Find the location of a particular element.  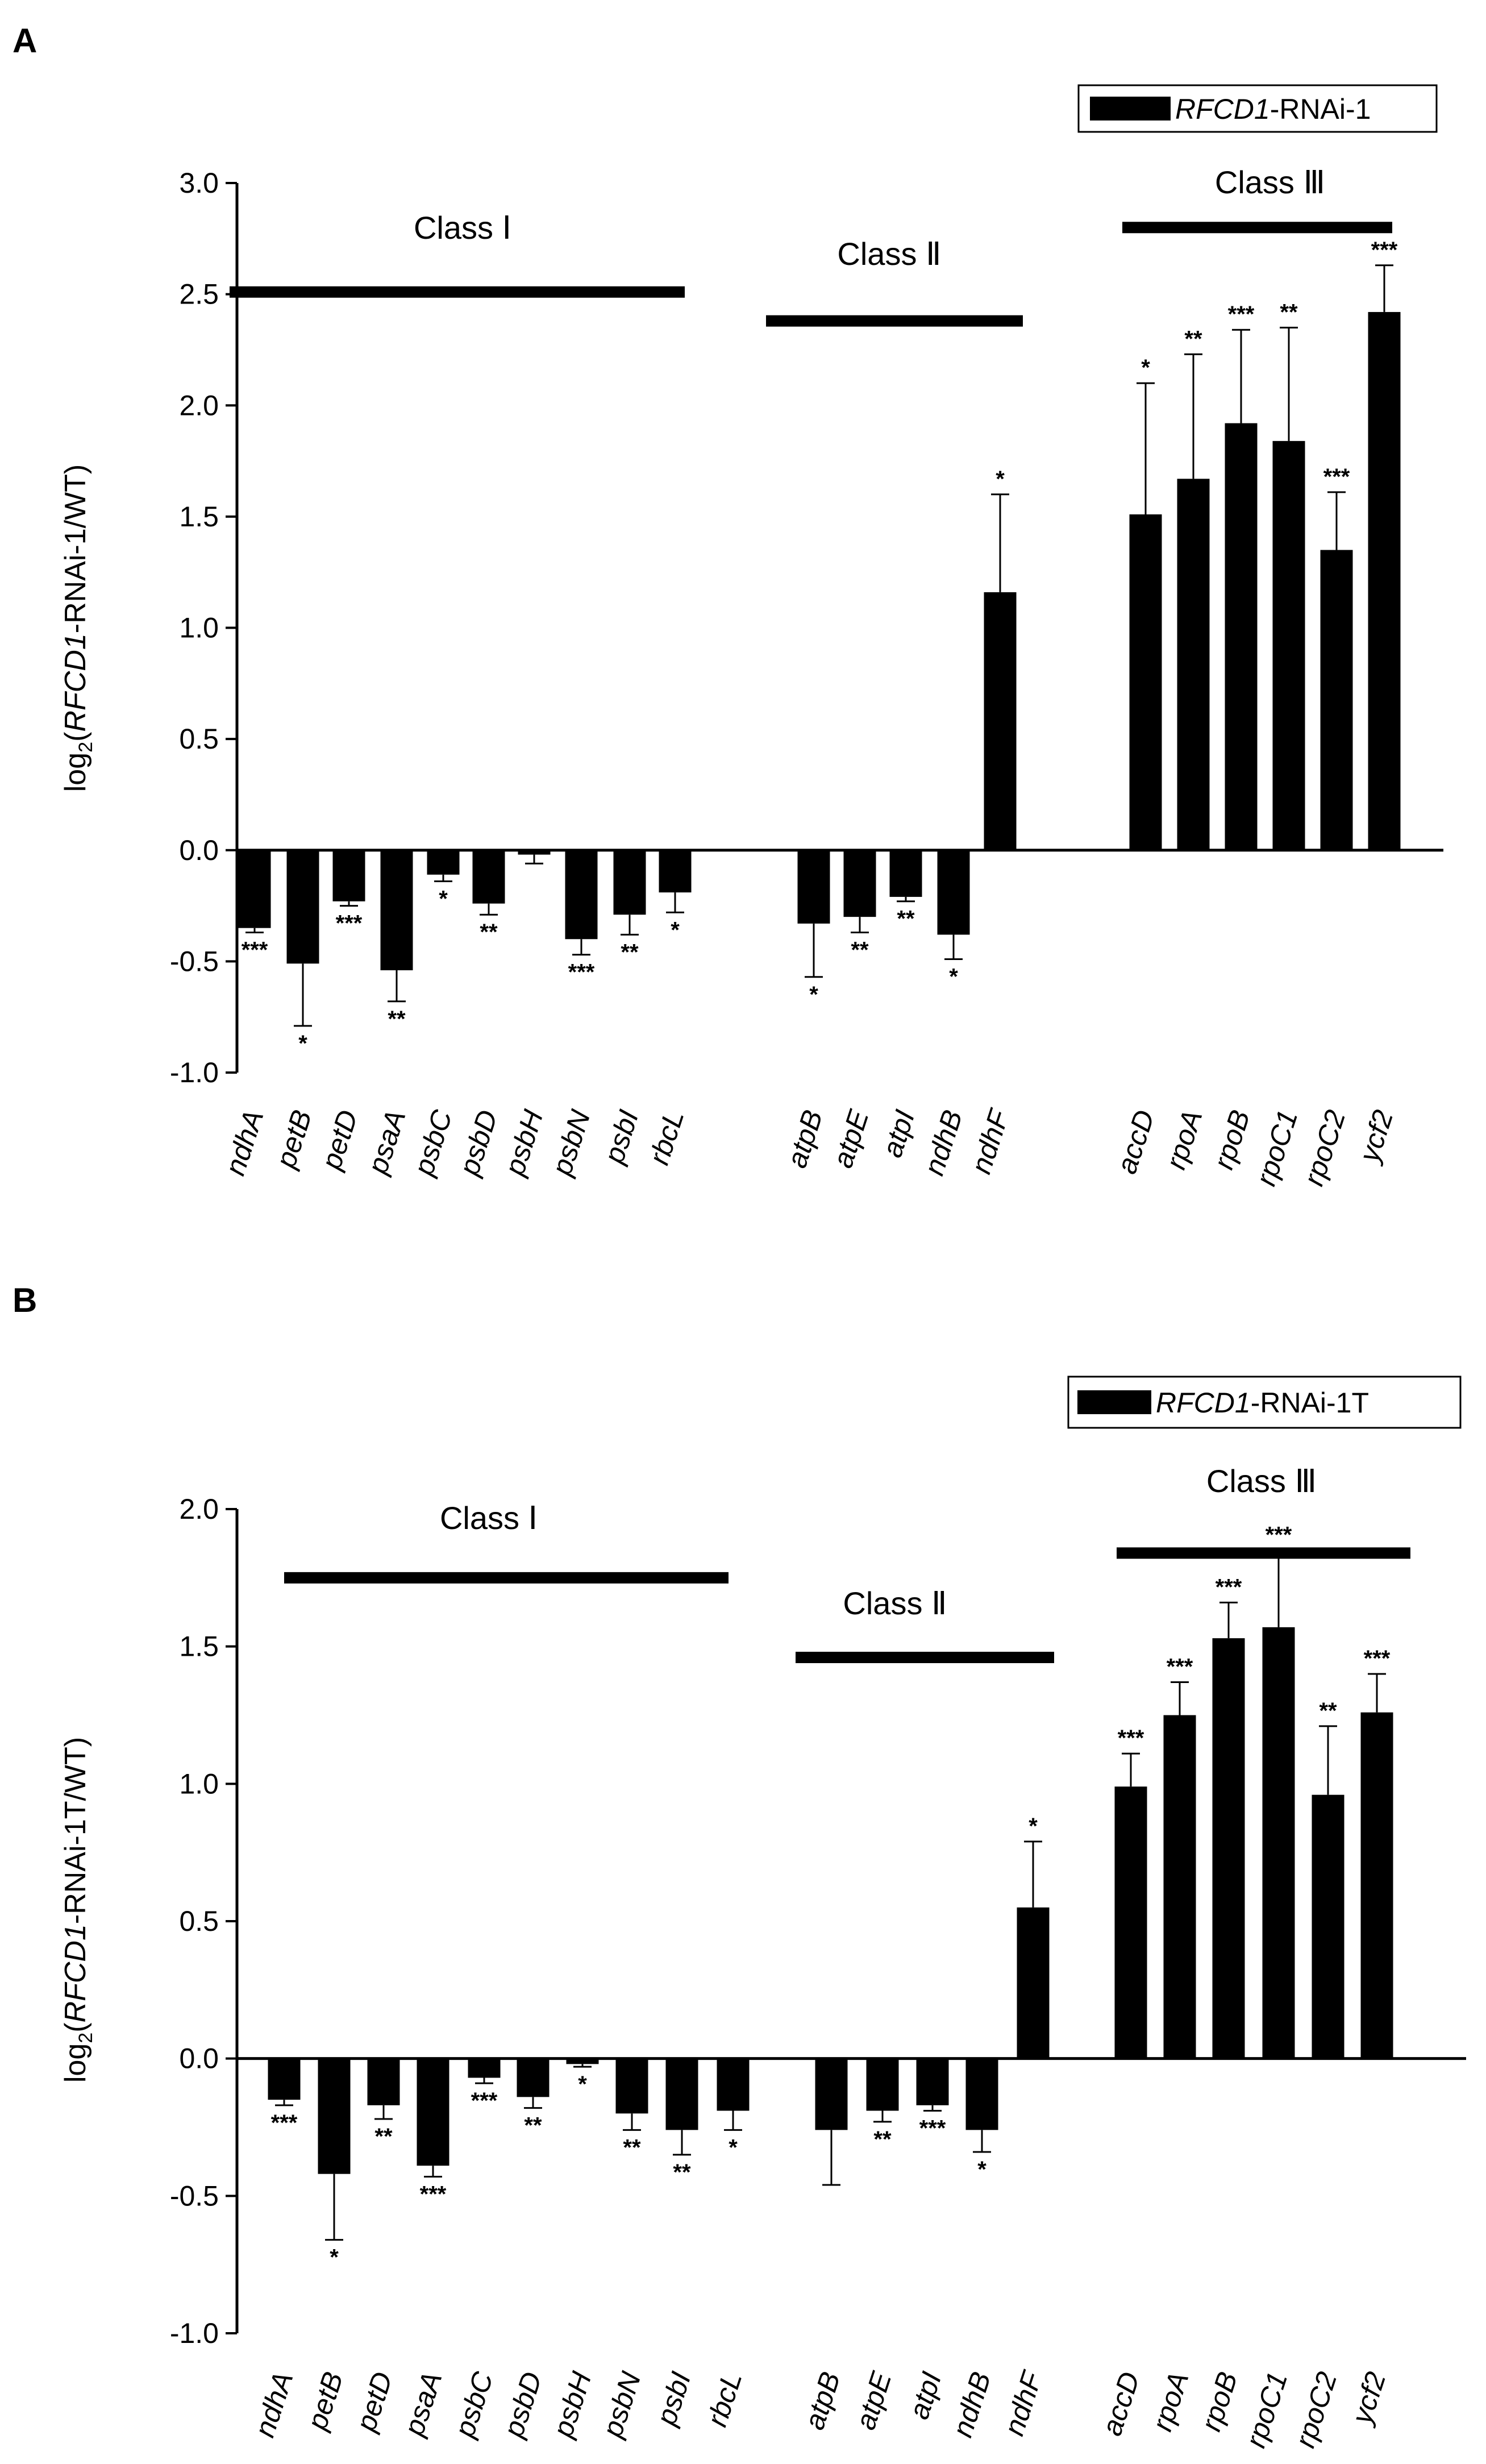

significance-rpoC2: *** is located at coordinates (1336, 476).